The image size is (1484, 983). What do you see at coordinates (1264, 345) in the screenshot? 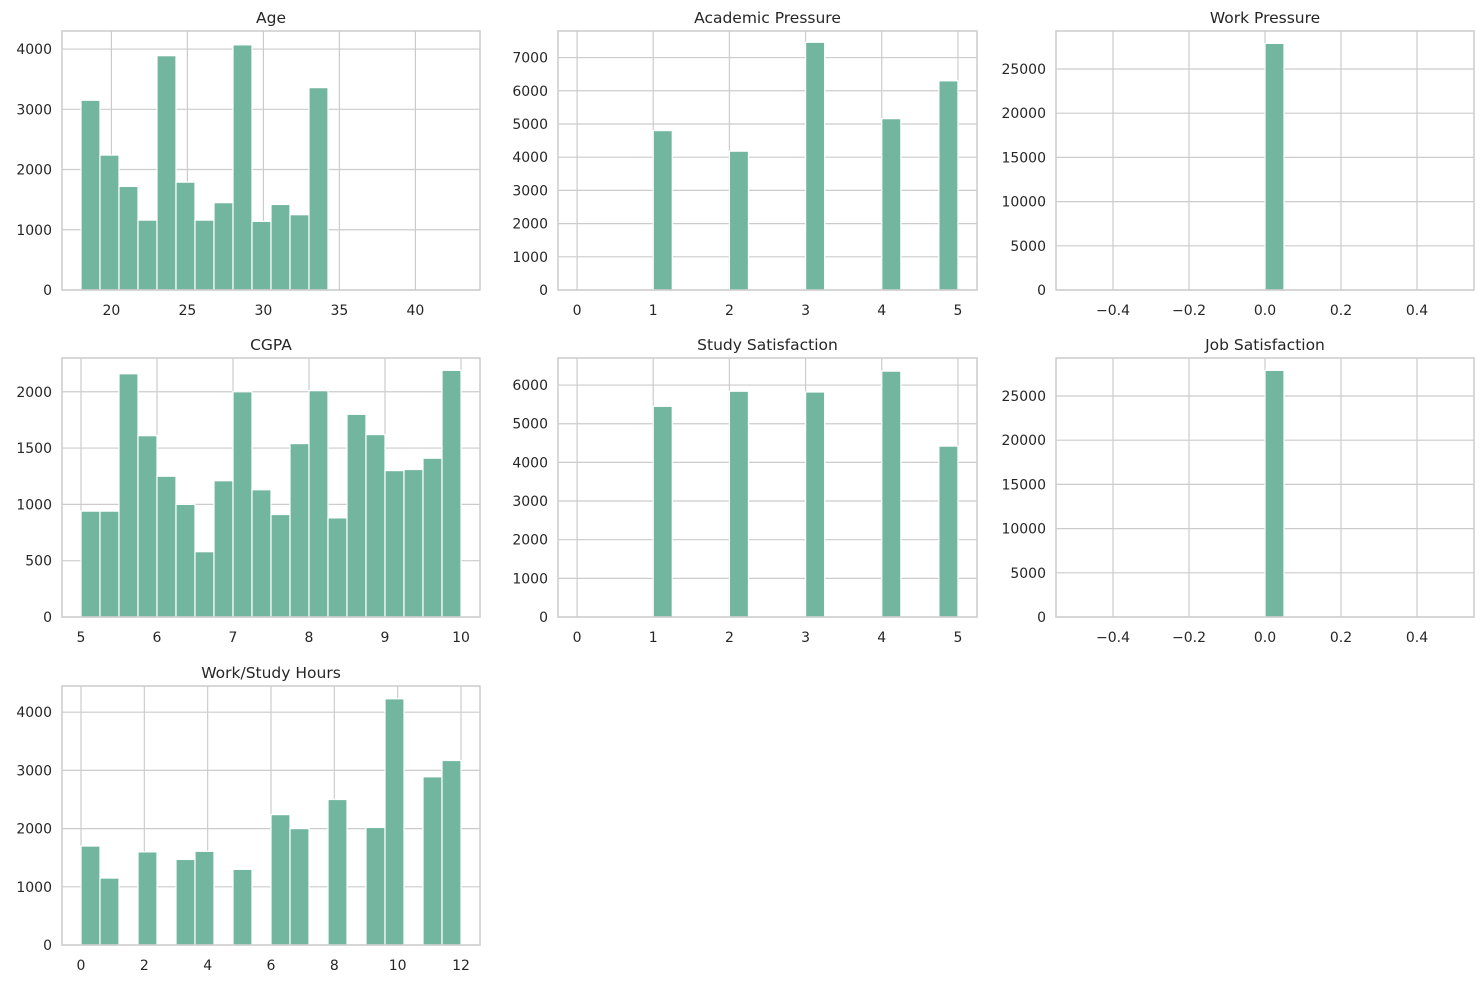
I see `subplot-title: Job Satisfaction` at bounding box center [1264, 345].